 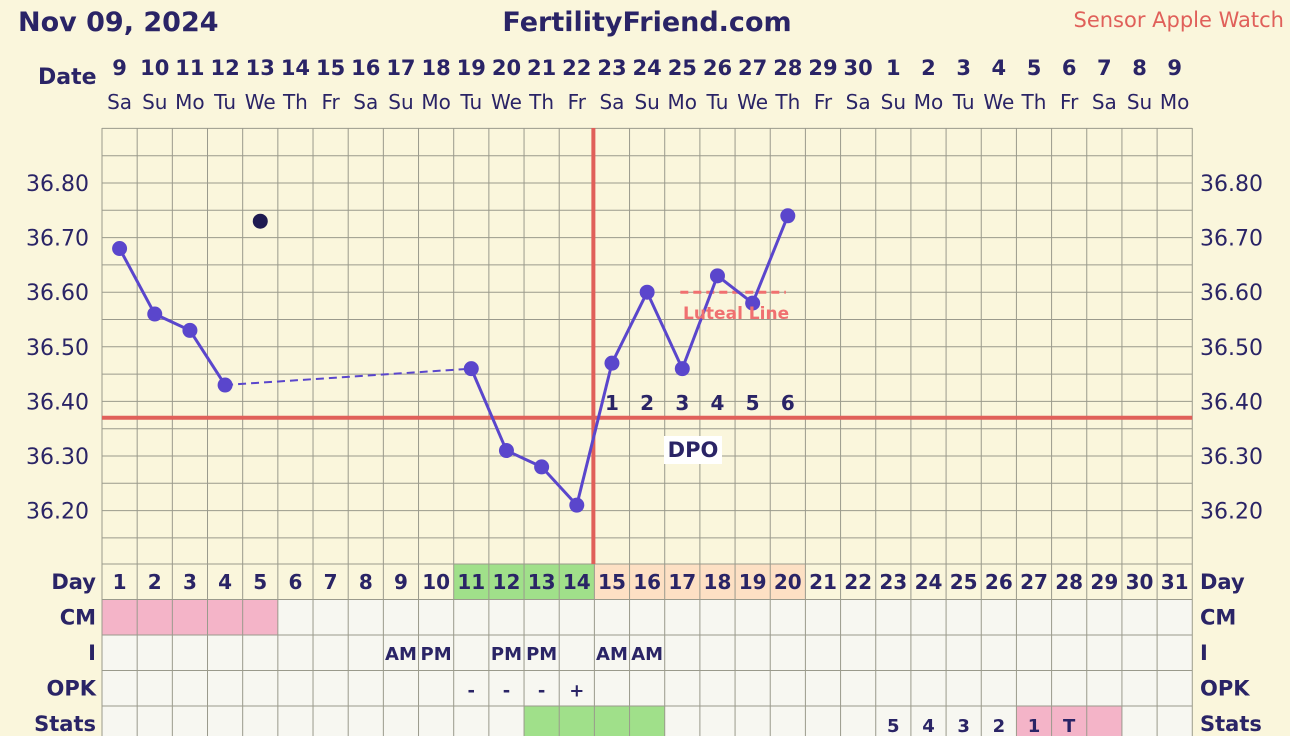 I want to click on date-label: 27, so click(x=752, y=68).